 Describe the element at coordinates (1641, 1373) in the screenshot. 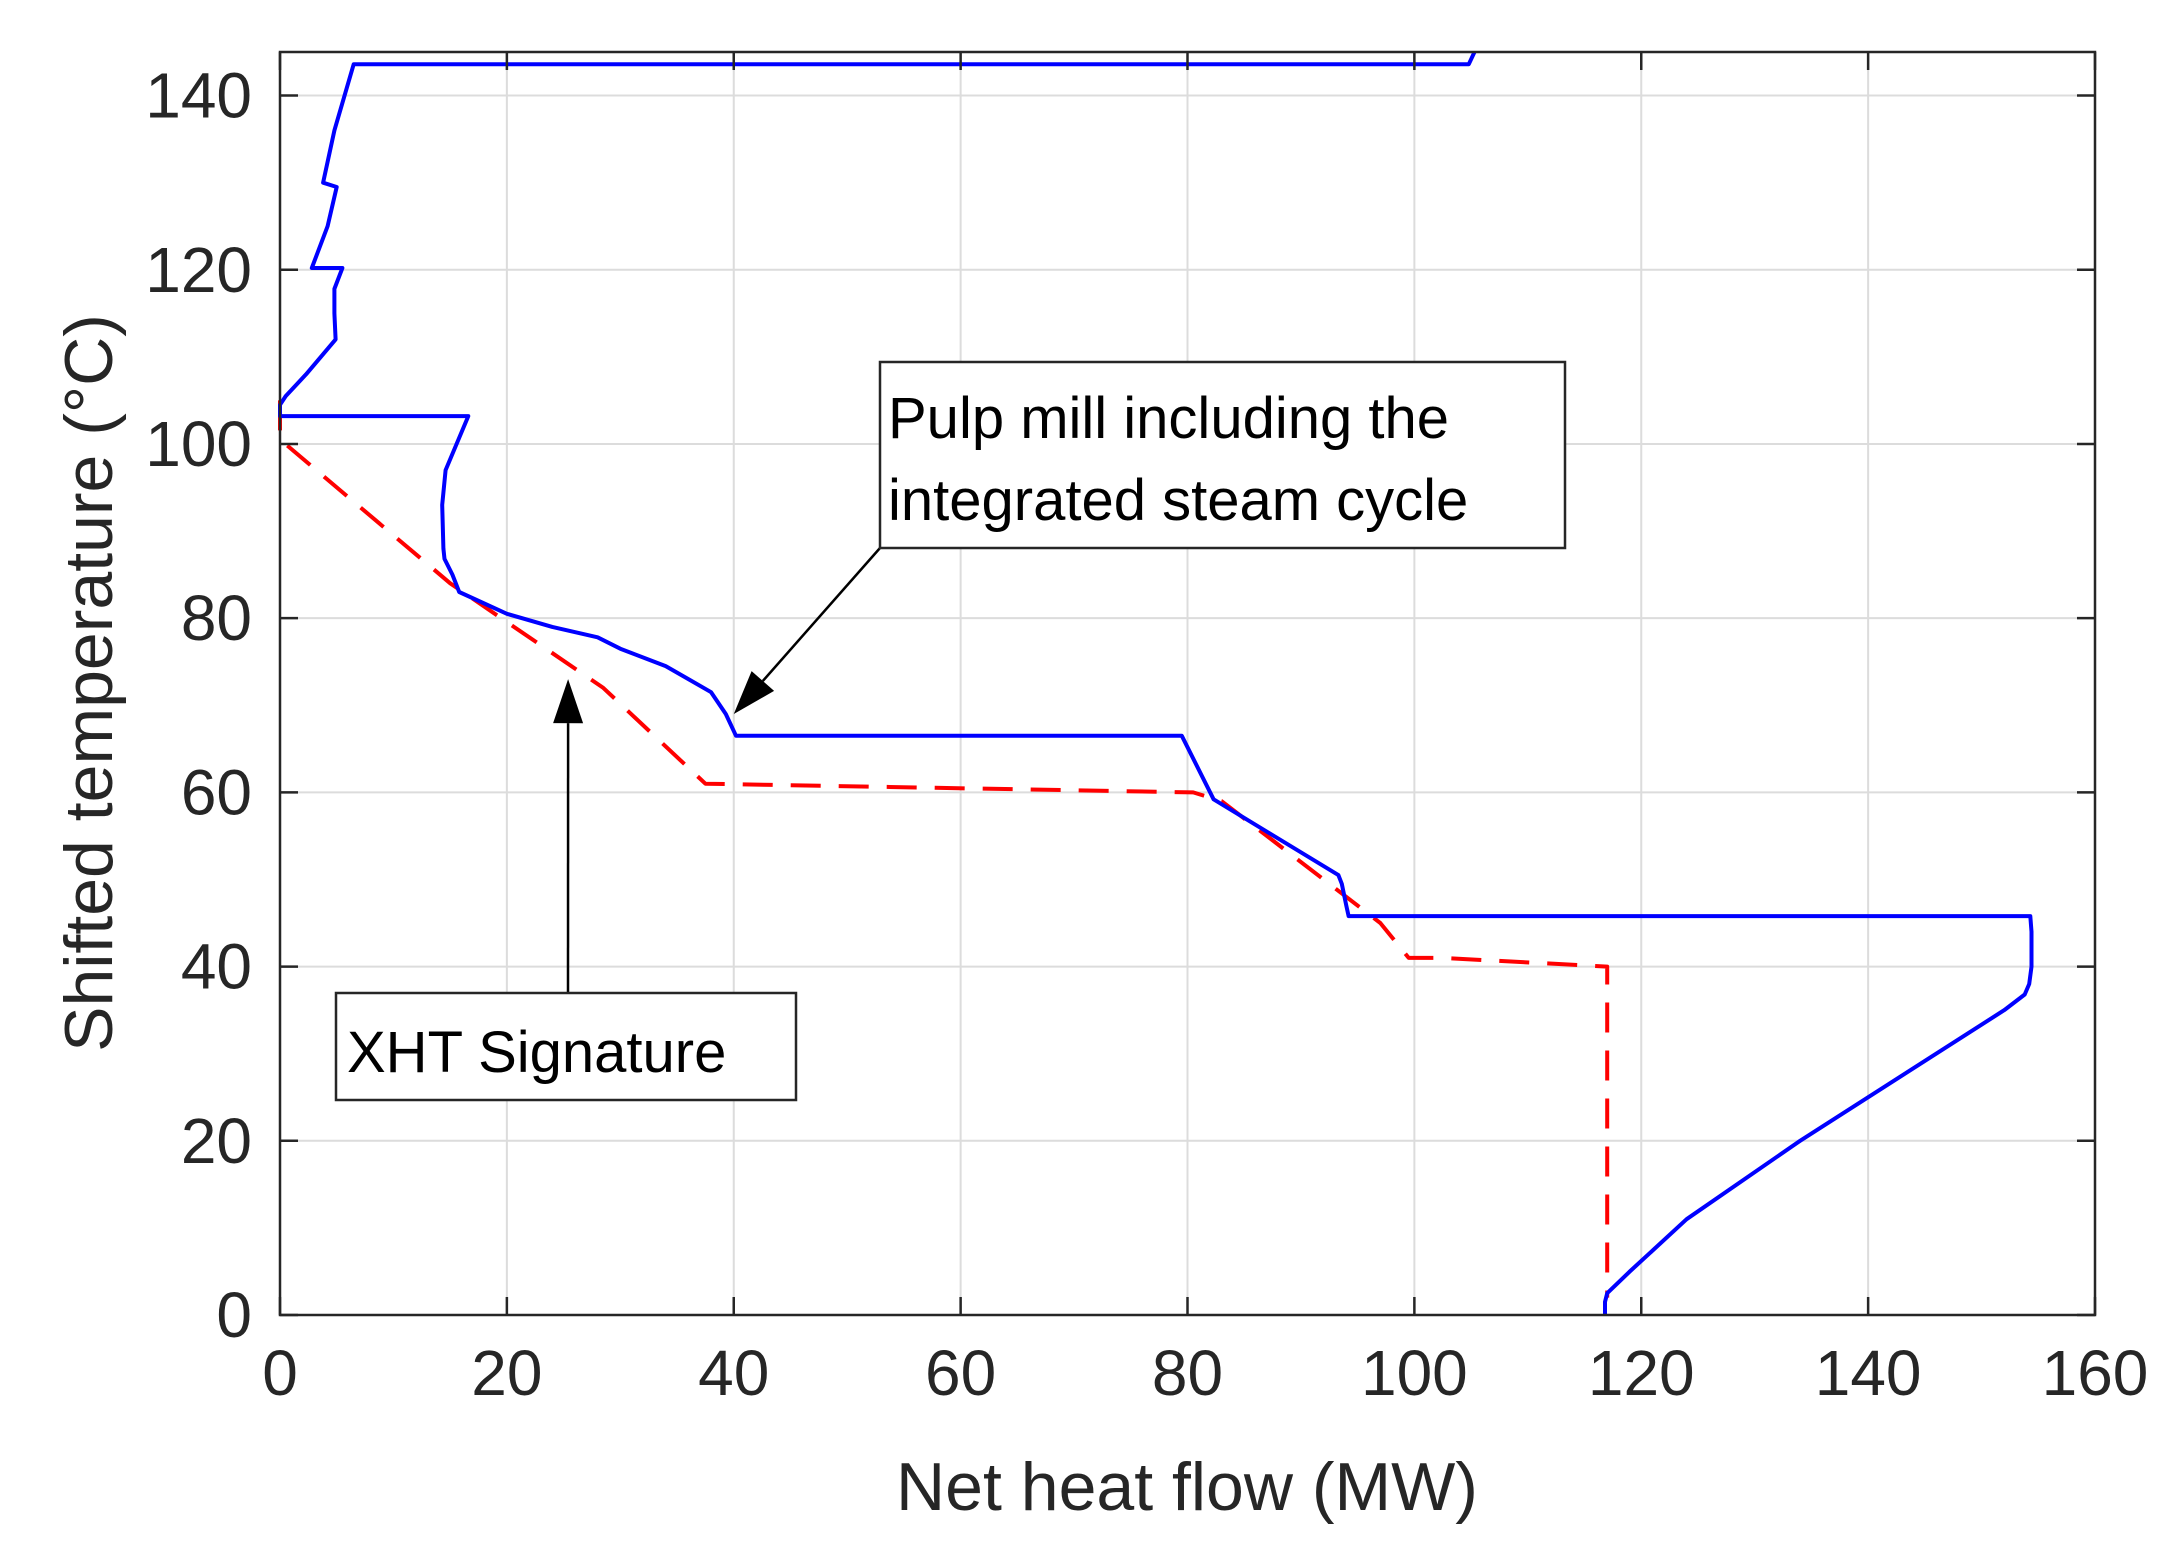

I see `x-tick-label: 120` at that location.